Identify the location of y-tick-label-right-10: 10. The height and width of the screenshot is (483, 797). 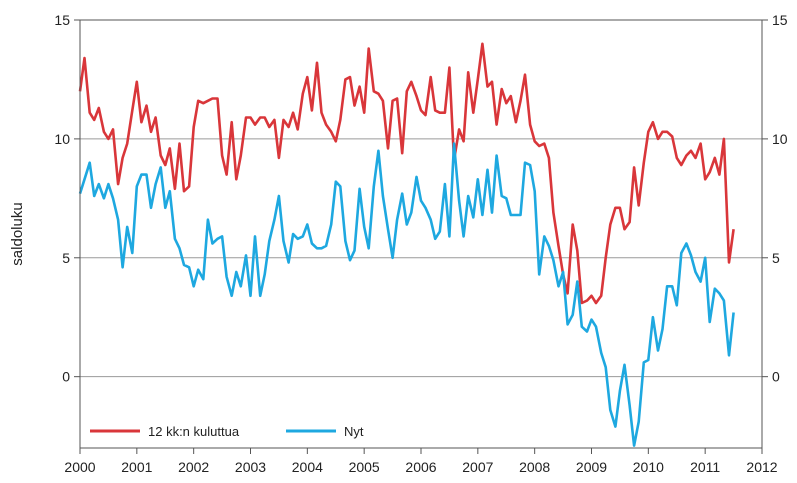
(780, 139).